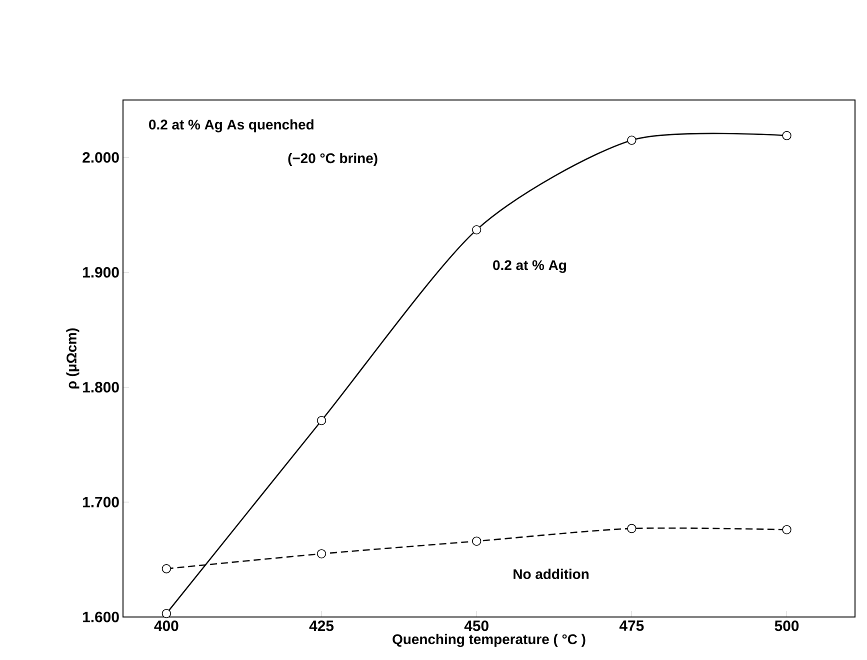  Describe the element at coordinates (476, 626) in the screenshot. I see `x-tick-label: 450` at that location.